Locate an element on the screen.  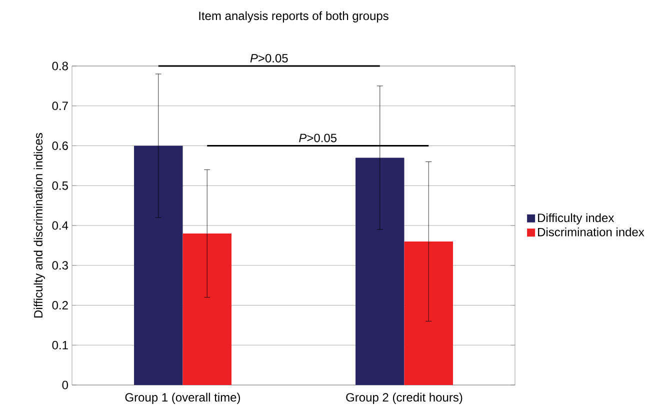
text: P>0.05 is located at coordinates (269, 58).